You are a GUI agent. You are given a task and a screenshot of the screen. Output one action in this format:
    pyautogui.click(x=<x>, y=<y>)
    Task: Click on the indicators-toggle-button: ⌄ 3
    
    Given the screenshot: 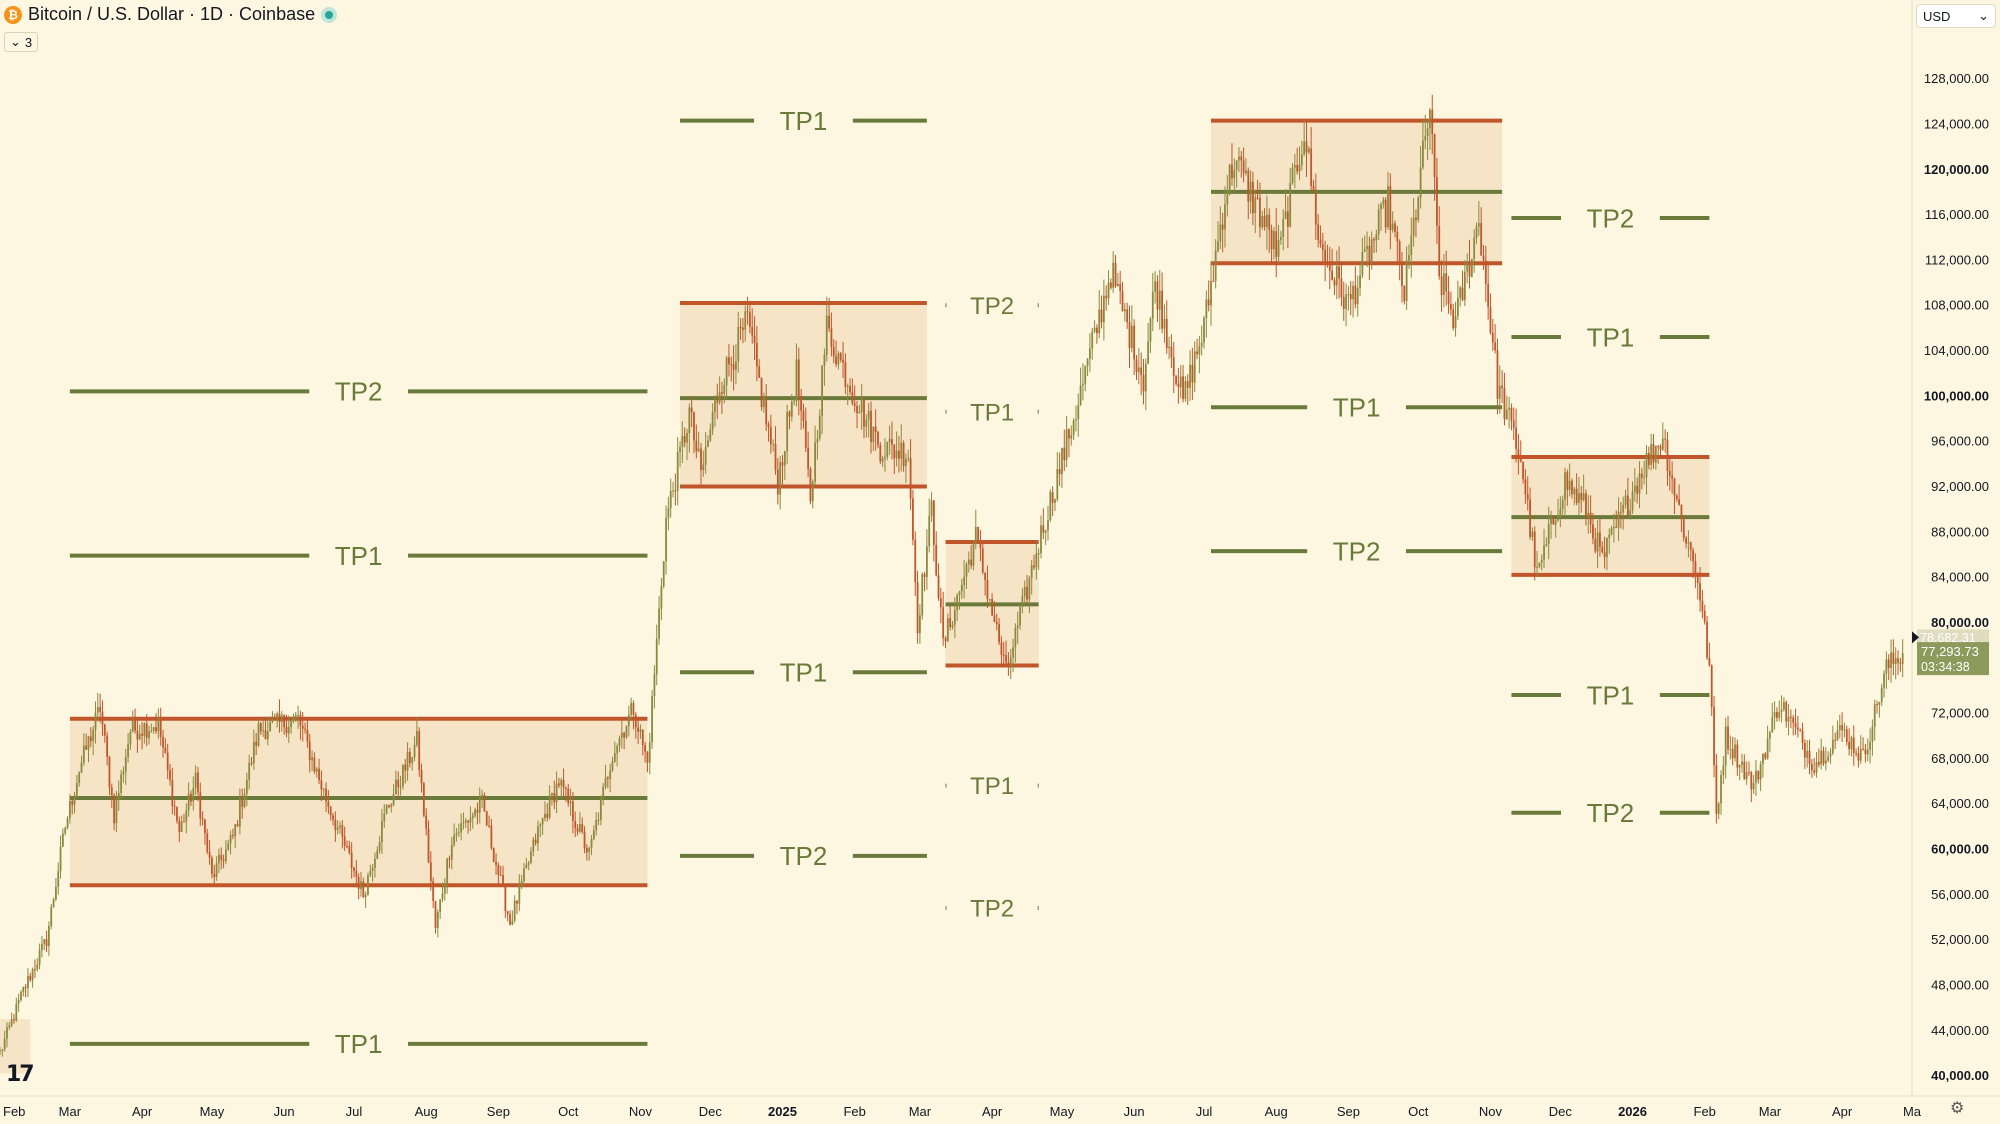 What is the action you would take?
    pyautogui.click(x=21, y=42)
    